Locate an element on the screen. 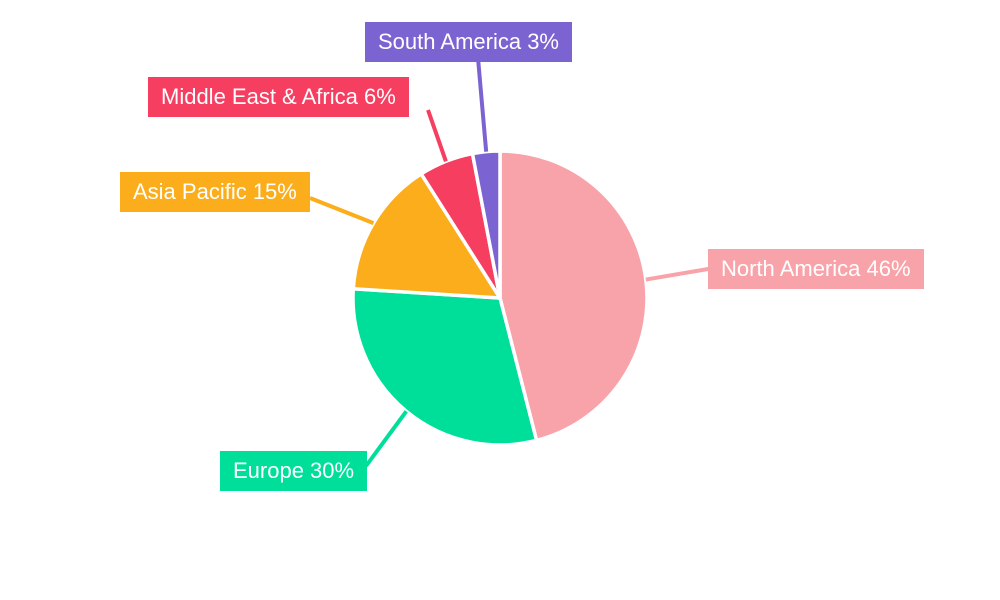 This screenshot has height=600, width=1000. slice-label-south-america: South America 3% is located at coordinates (468, 42).